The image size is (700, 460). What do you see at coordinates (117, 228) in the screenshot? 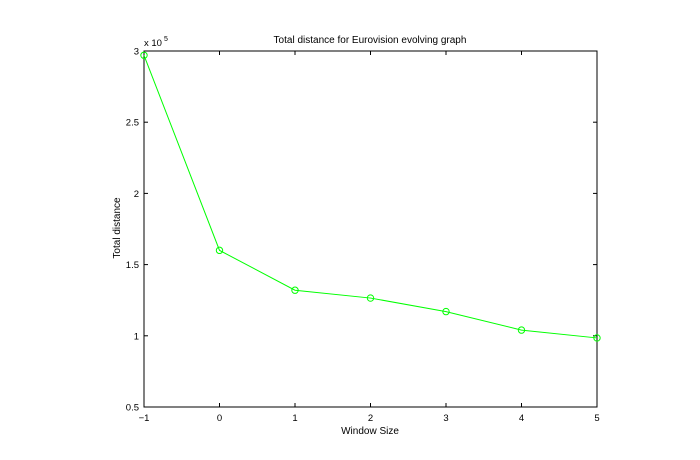
I see `y-axis-title: Total distance` at bounding box center [117, 228].